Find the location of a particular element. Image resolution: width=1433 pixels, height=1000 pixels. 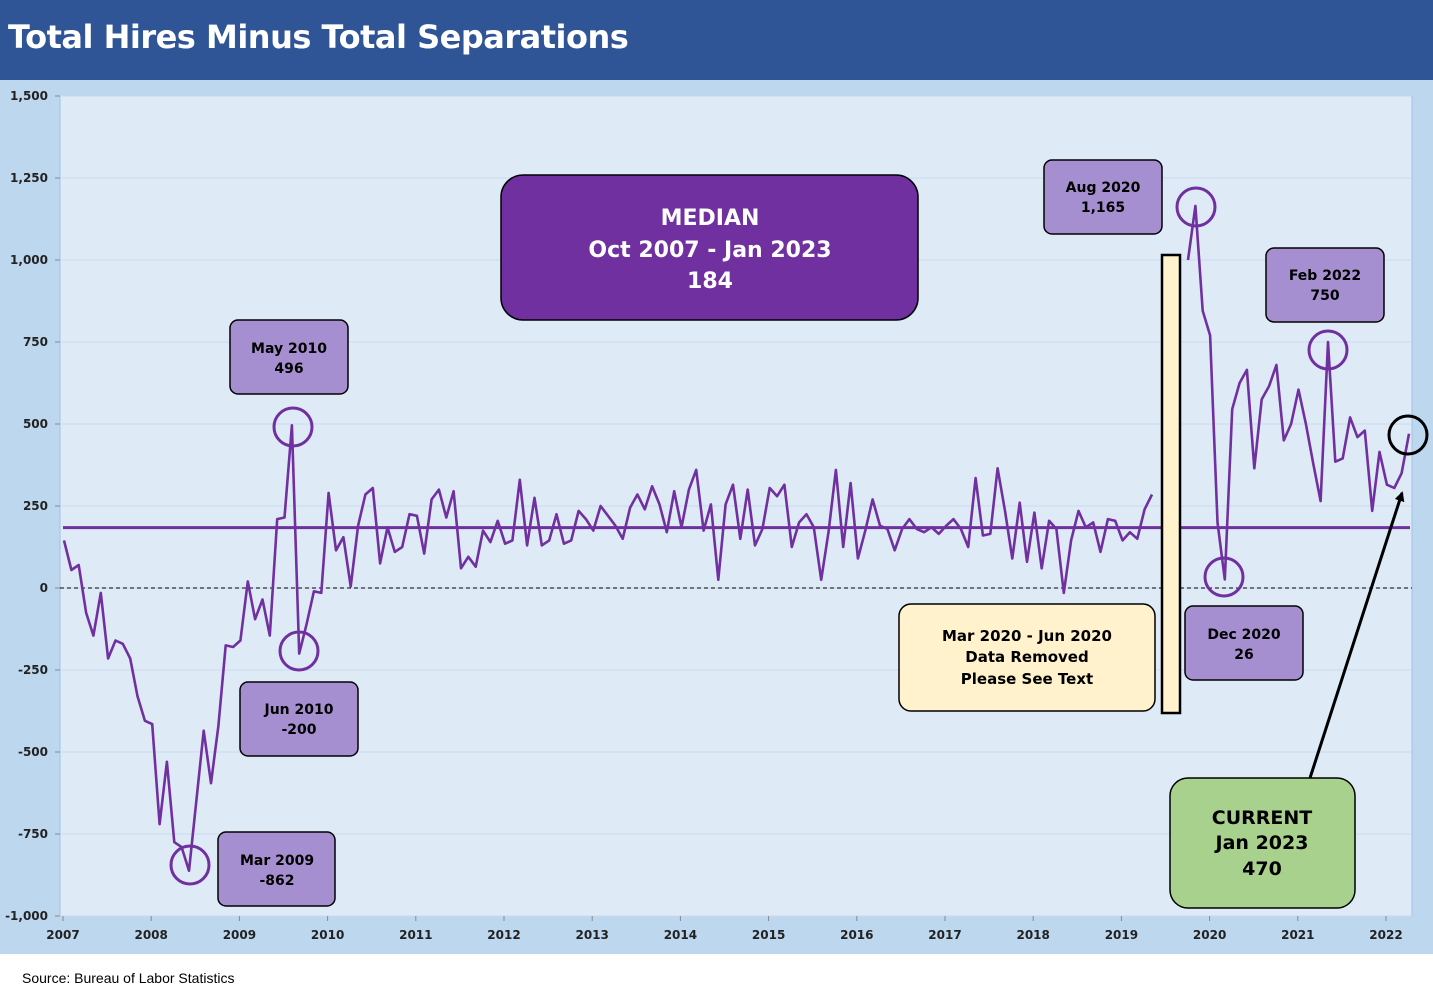

removed-data-bar is located at coordinates (1171, 484).